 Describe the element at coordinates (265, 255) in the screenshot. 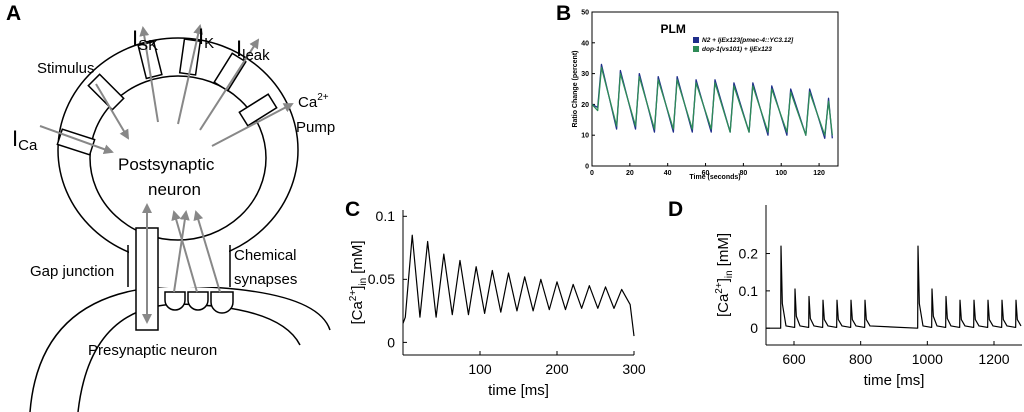

I see `synapse-label: Chemical` at that location.